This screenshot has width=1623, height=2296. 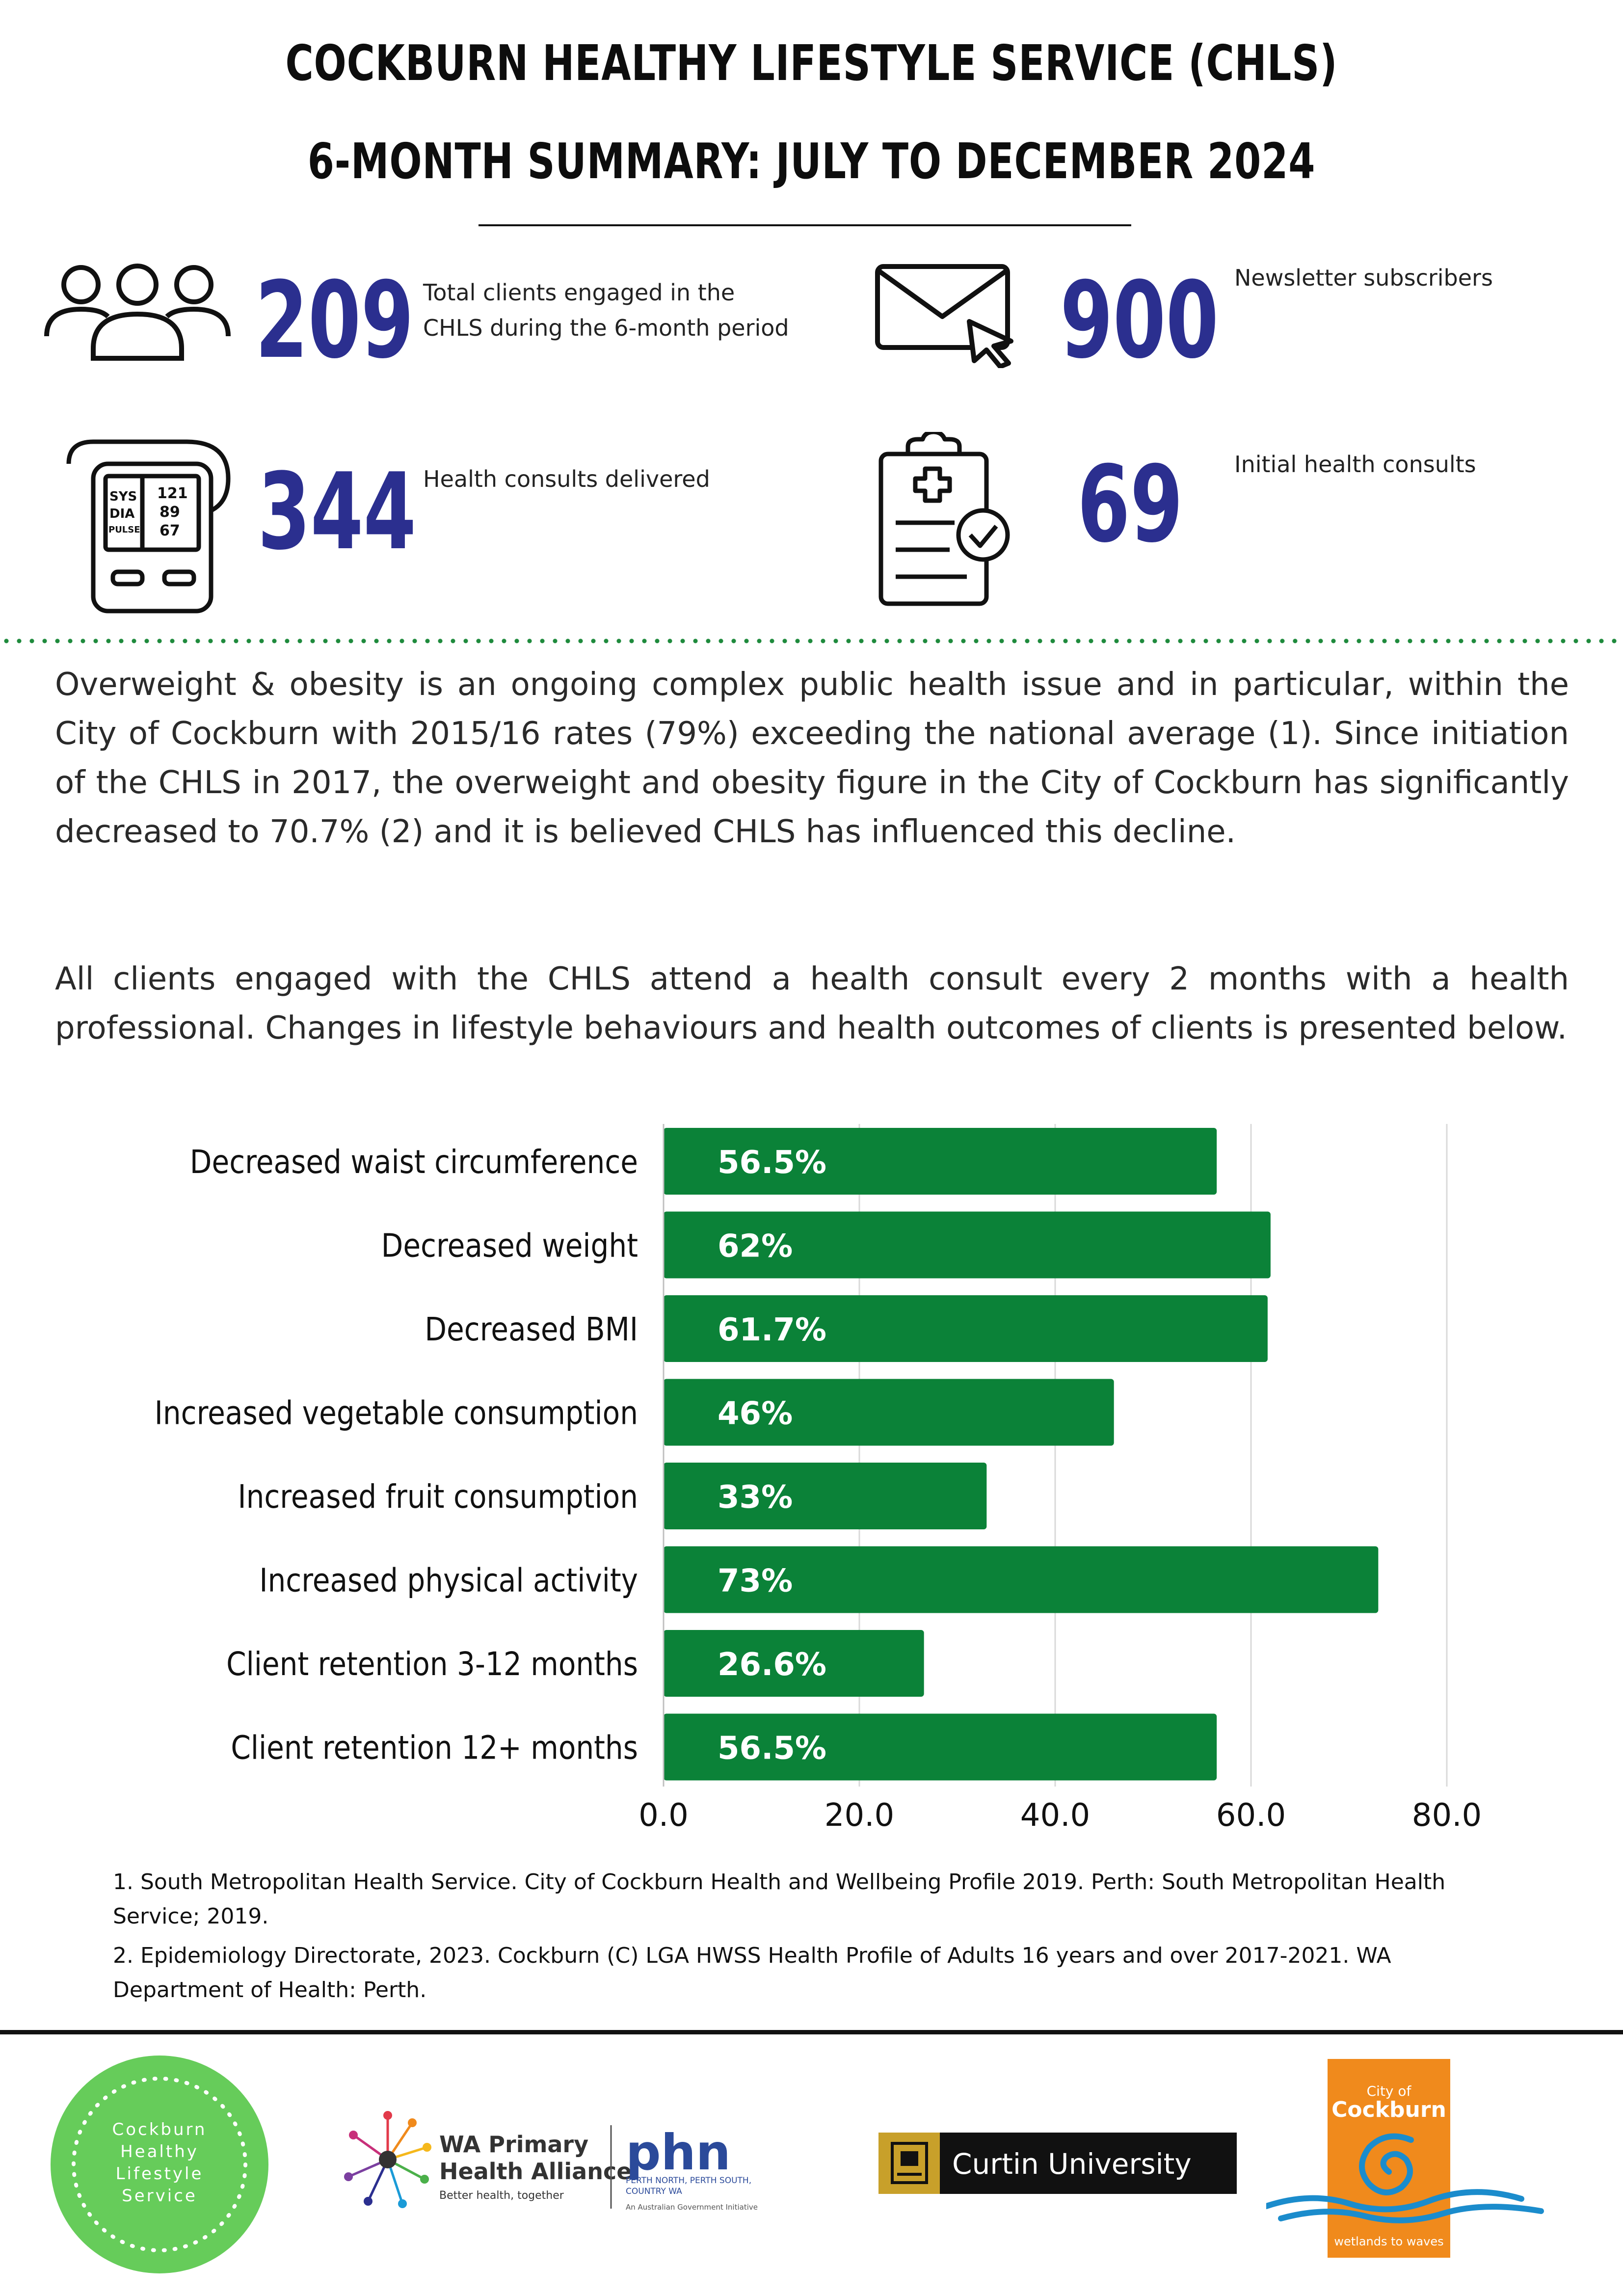 What do you see at coordinates (944, 519) in the screenshot?
I see `clipboard-check-icon` at bounding box center [944, 519].